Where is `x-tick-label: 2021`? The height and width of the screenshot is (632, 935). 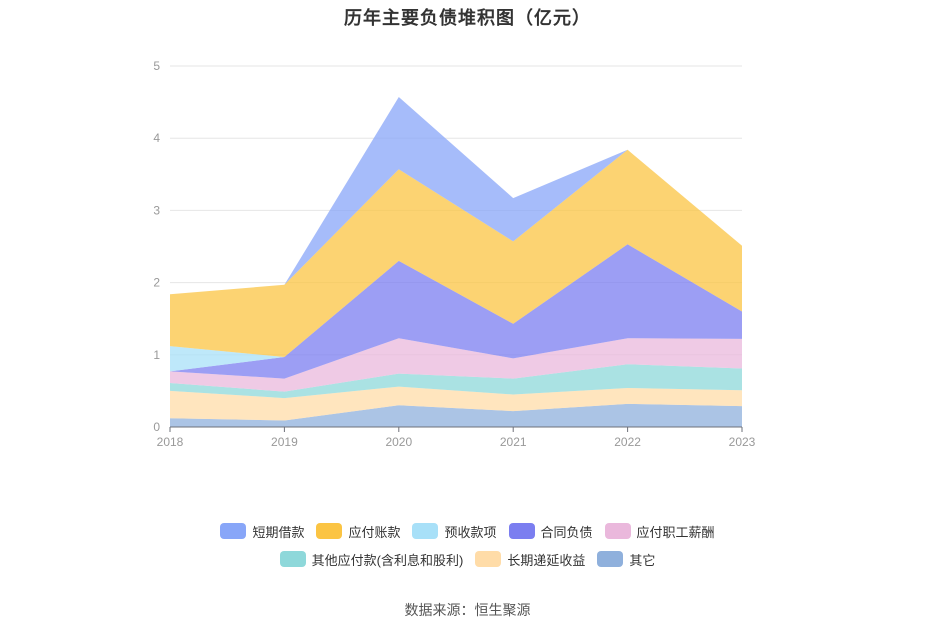
x-tick-label: 2021 is located at coordinates (513, 442).